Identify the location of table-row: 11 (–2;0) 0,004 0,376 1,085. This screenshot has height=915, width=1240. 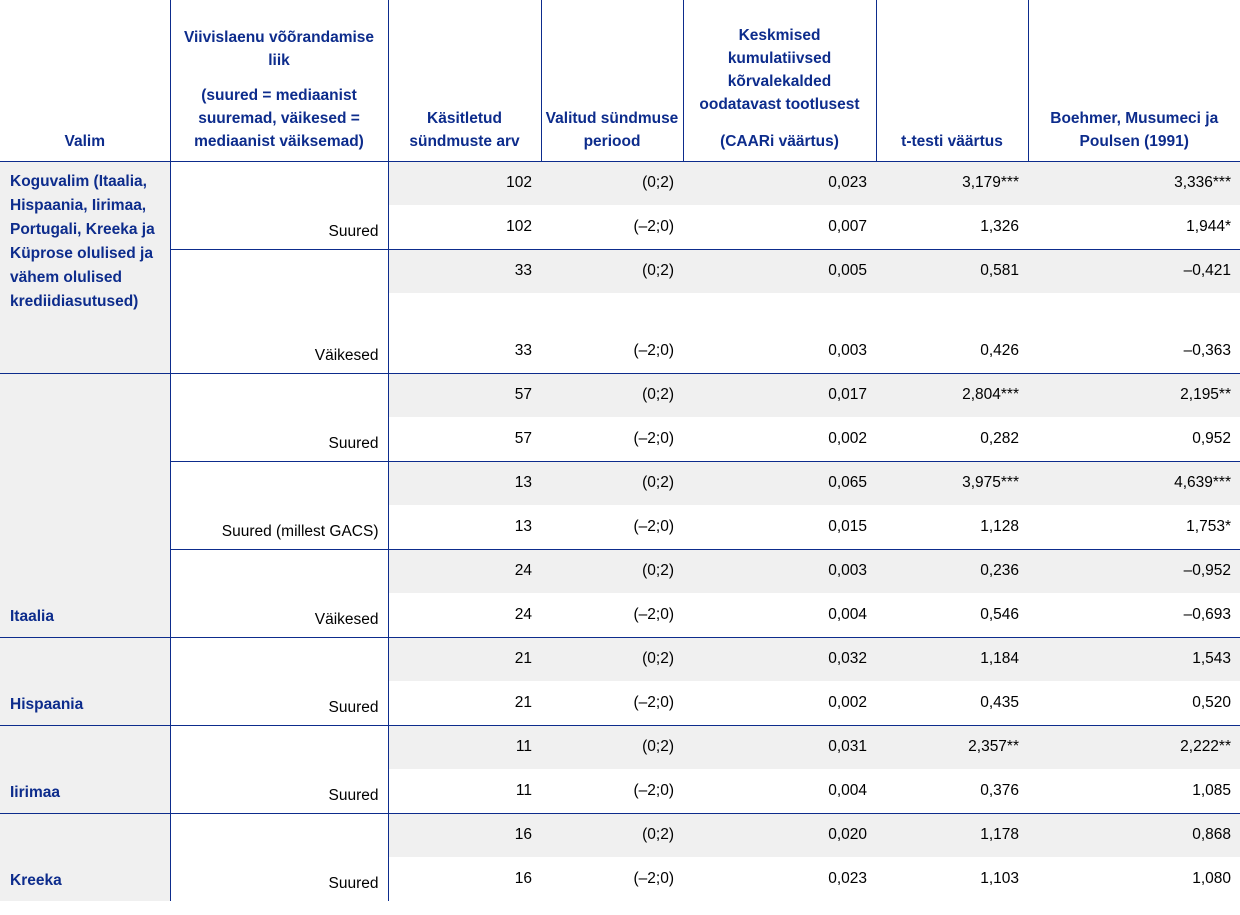
(620, 791).